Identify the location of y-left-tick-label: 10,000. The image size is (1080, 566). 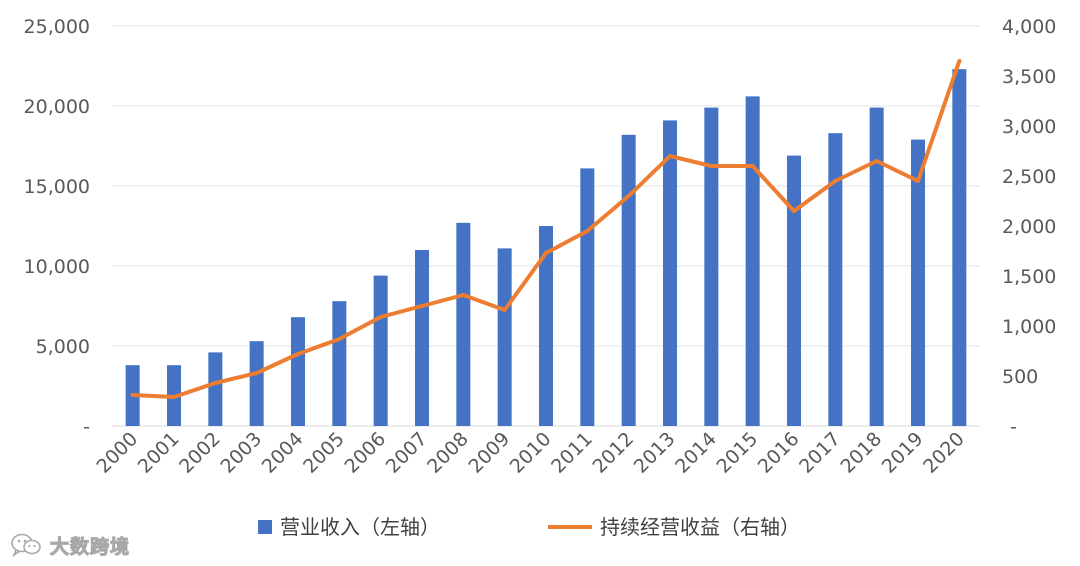
(57, 267).